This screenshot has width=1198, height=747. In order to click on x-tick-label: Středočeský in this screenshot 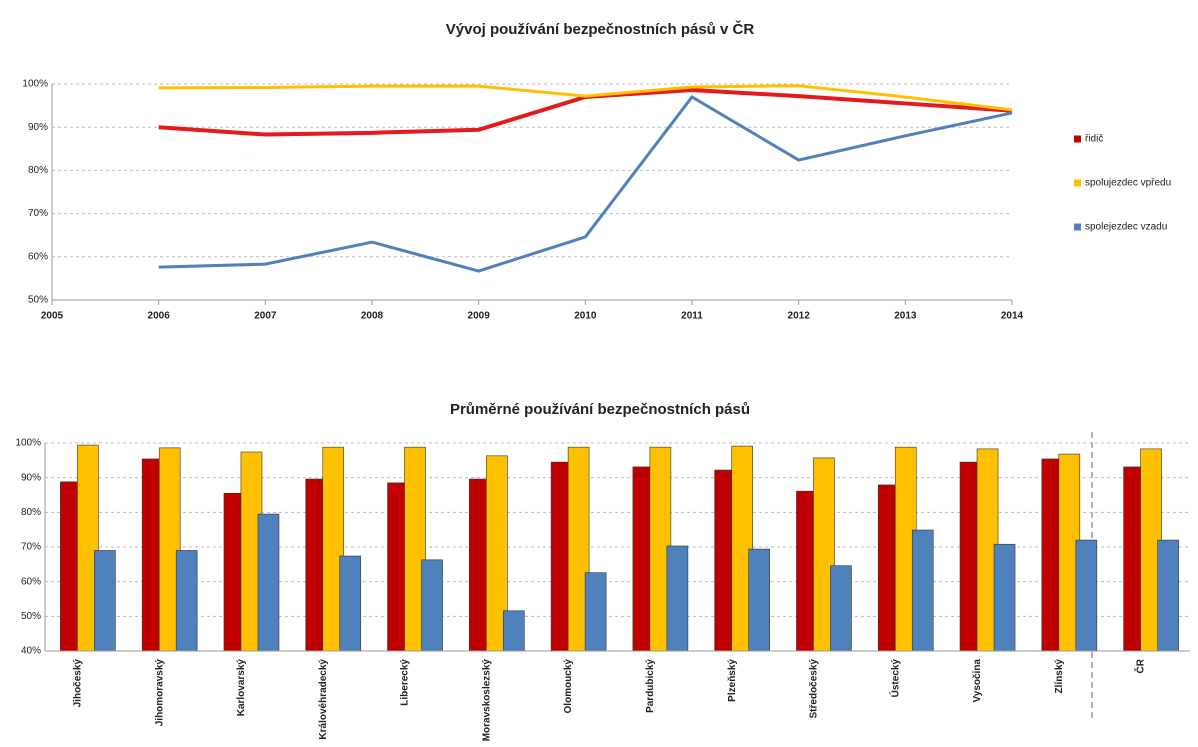, I will do `click(814, 689)`.